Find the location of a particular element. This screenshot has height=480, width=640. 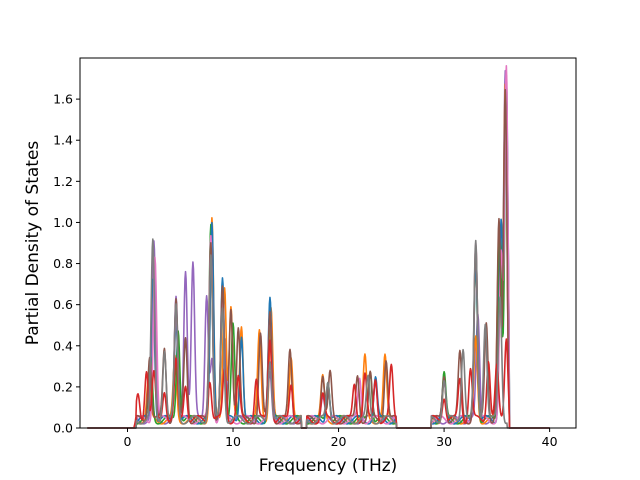

y-tick-label: 0.4 is located at coordinates (63, 345).